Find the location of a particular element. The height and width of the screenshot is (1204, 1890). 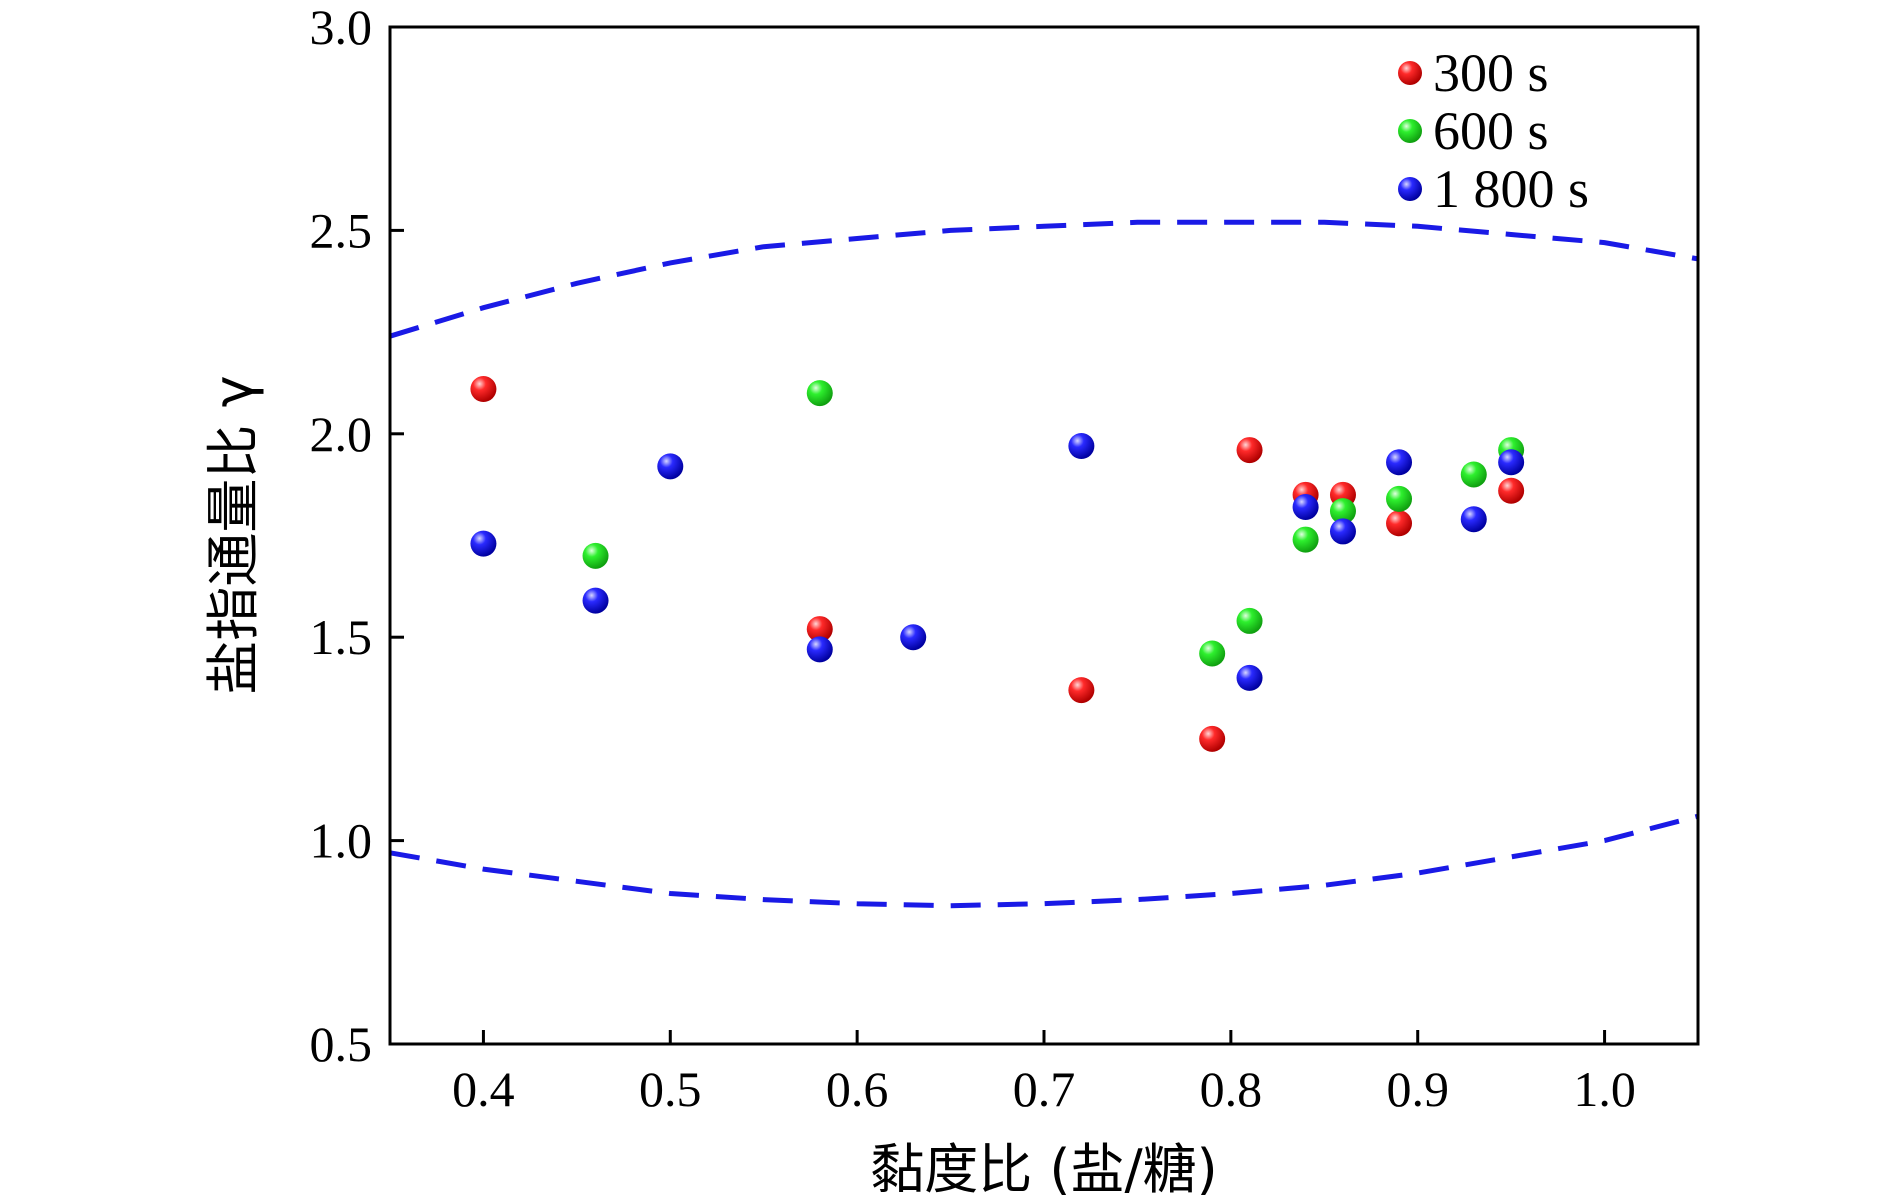

x-tick-label: 0.8 is located at coordinates (1231, 1089).